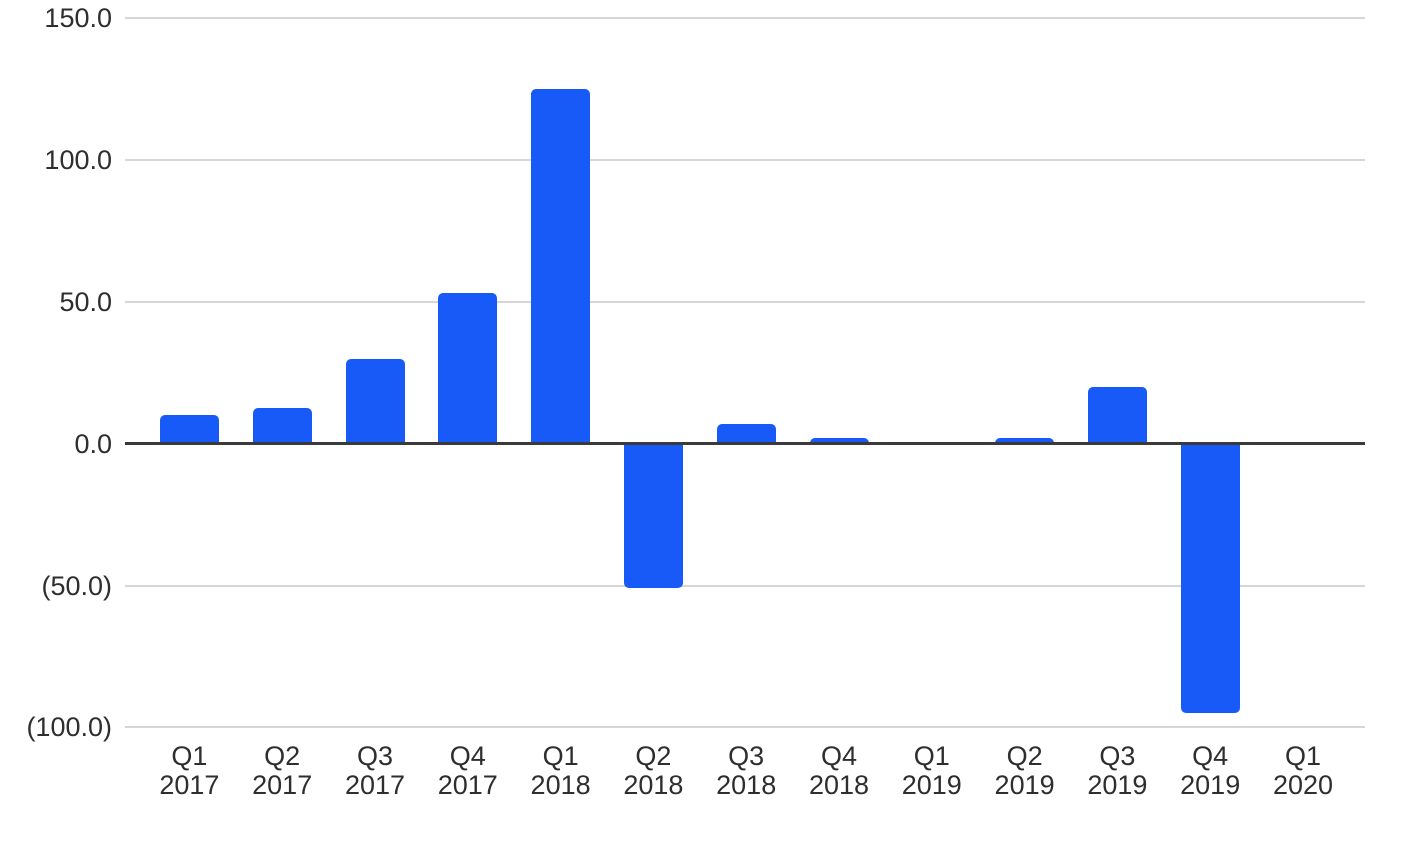  I want to click on x-axis-label-q3-2019: Q3 2019, so click(1117, 771).